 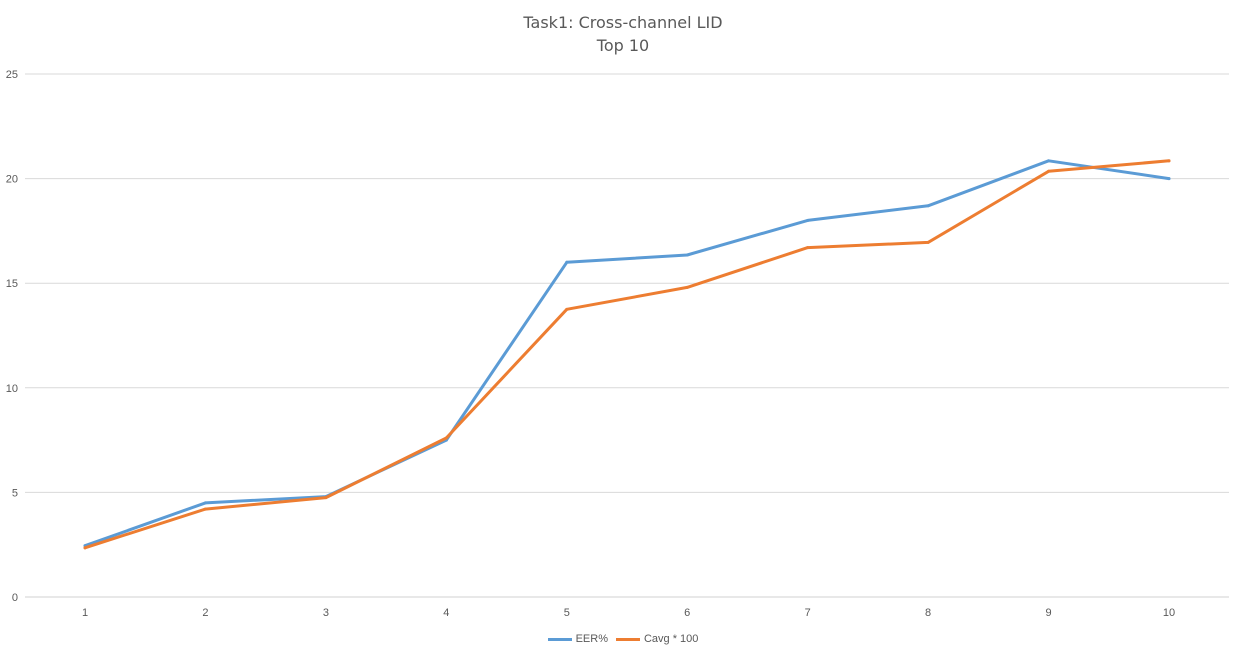 I want to click on x-tick-label: 10, so click(x=1169, y=613).